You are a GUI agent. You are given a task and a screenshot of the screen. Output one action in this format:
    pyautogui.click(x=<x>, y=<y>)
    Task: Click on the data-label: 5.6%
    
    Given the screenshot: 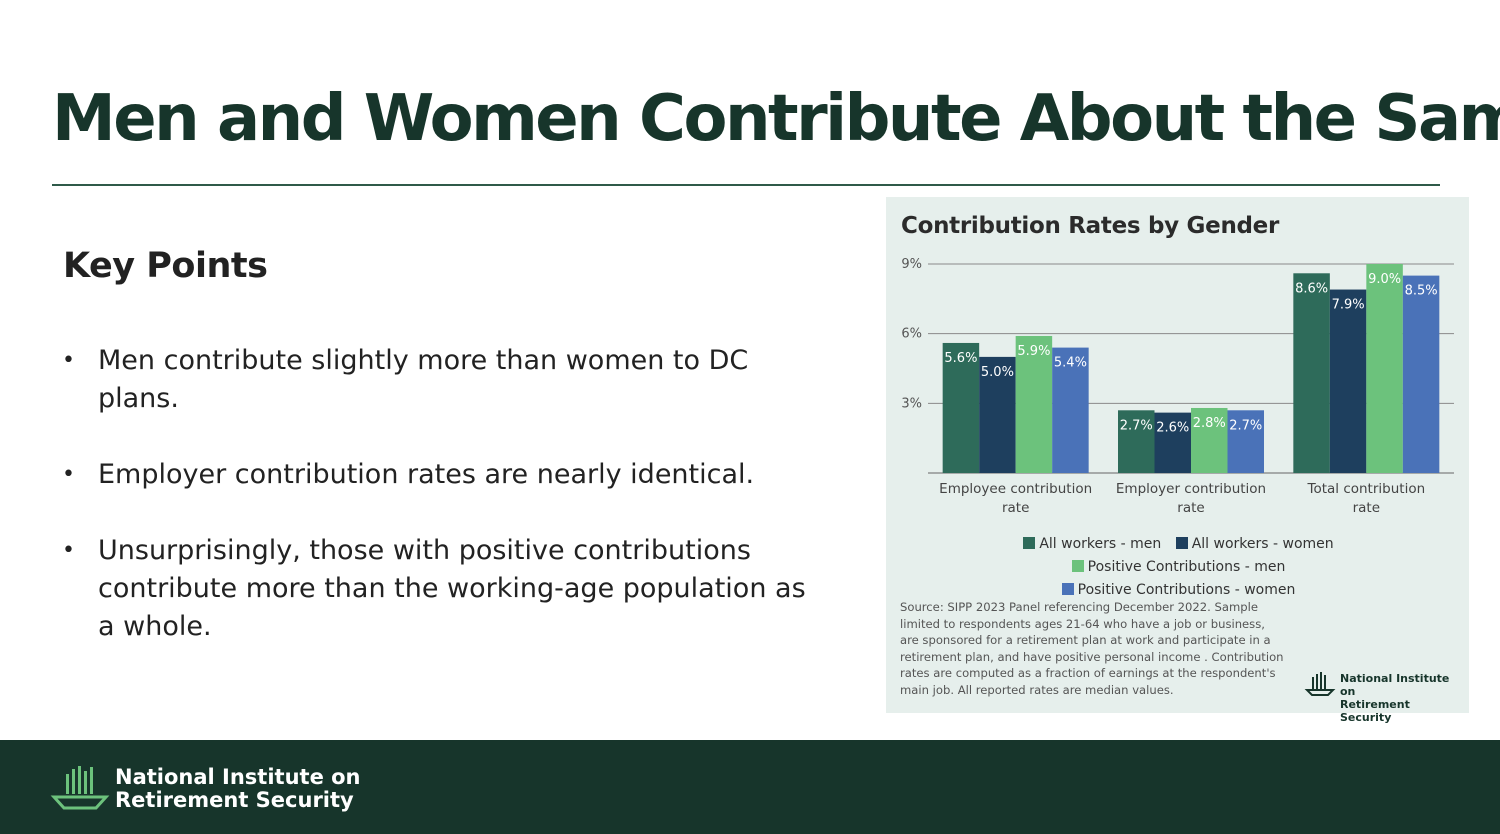 What is the action you would take?
    pyautogui.click(x=960, y=358)
    